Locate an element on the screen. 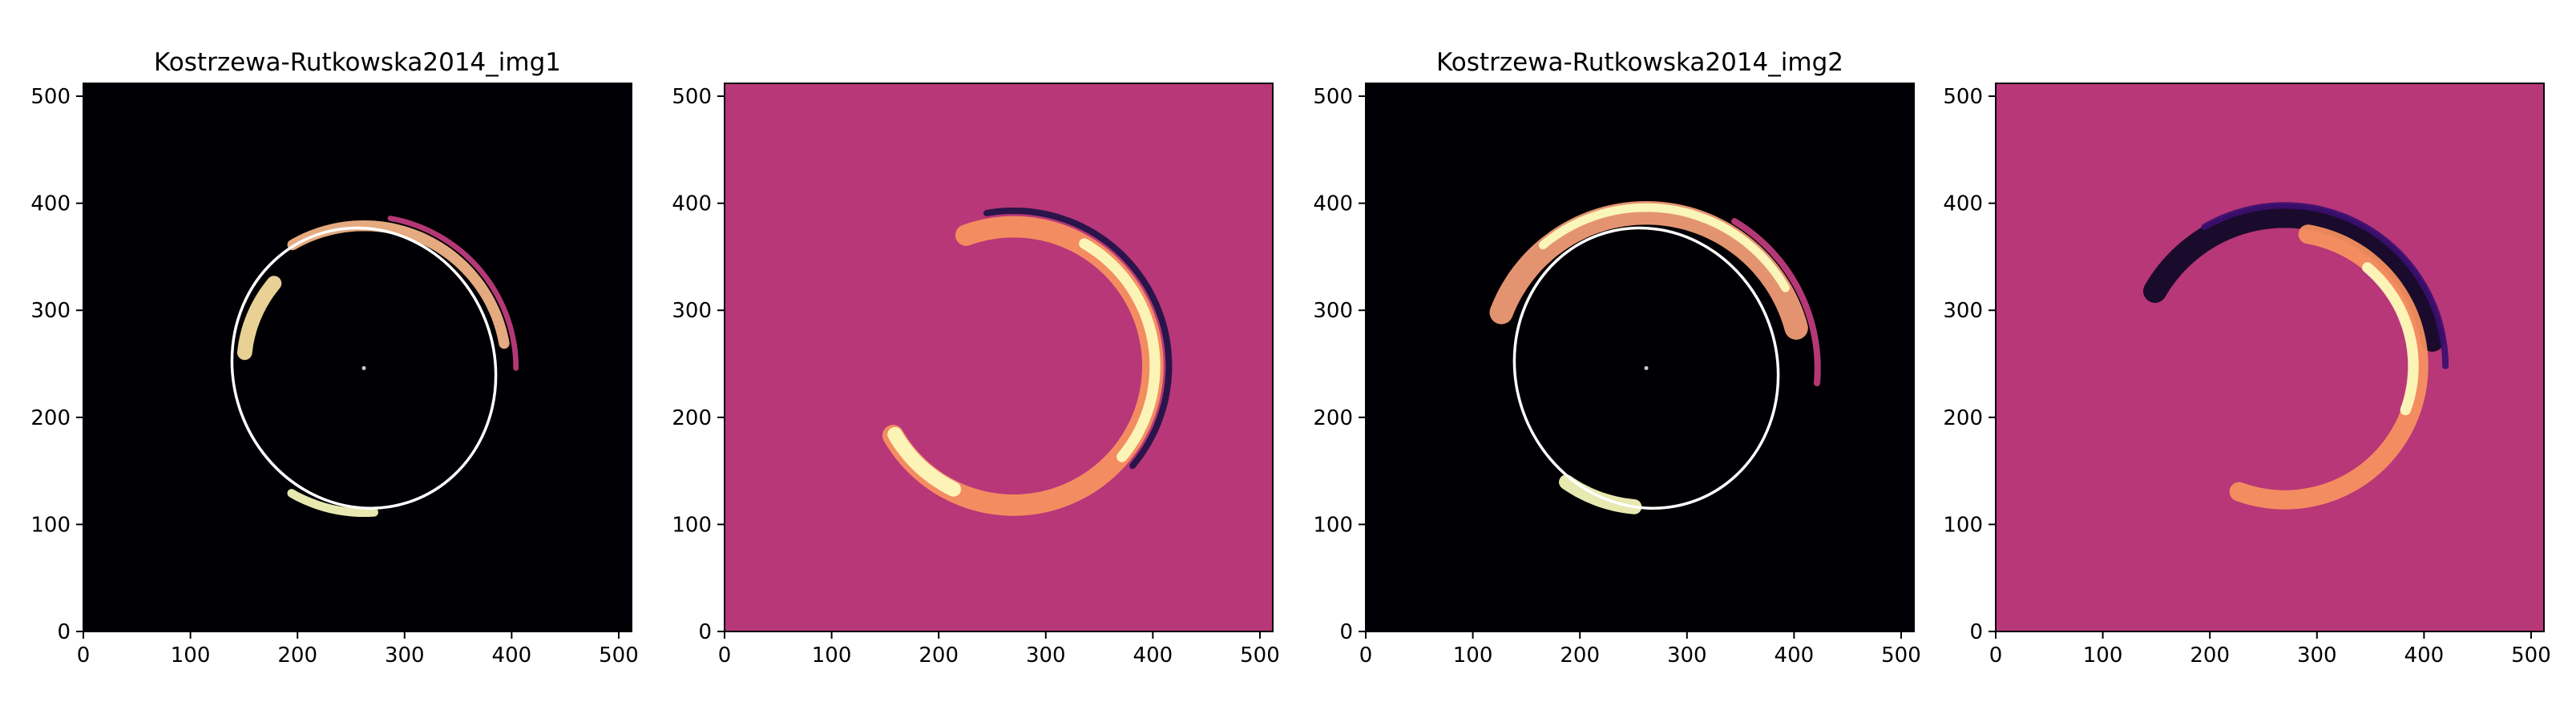  panel-1-title: Kostrzewa-Rutkowska2014_img1 is located at coordinates (358, 62).